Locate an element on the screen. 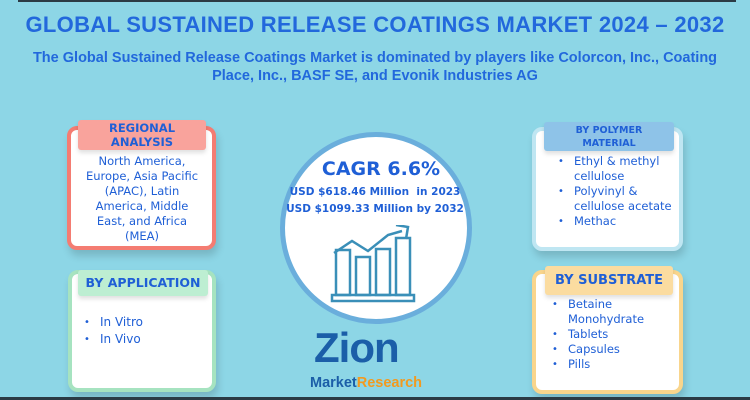 The height and width of the screenshot is (400, 750). polymer-header: BY POLYMER MATERIAL is located at coordinates (609, 136).